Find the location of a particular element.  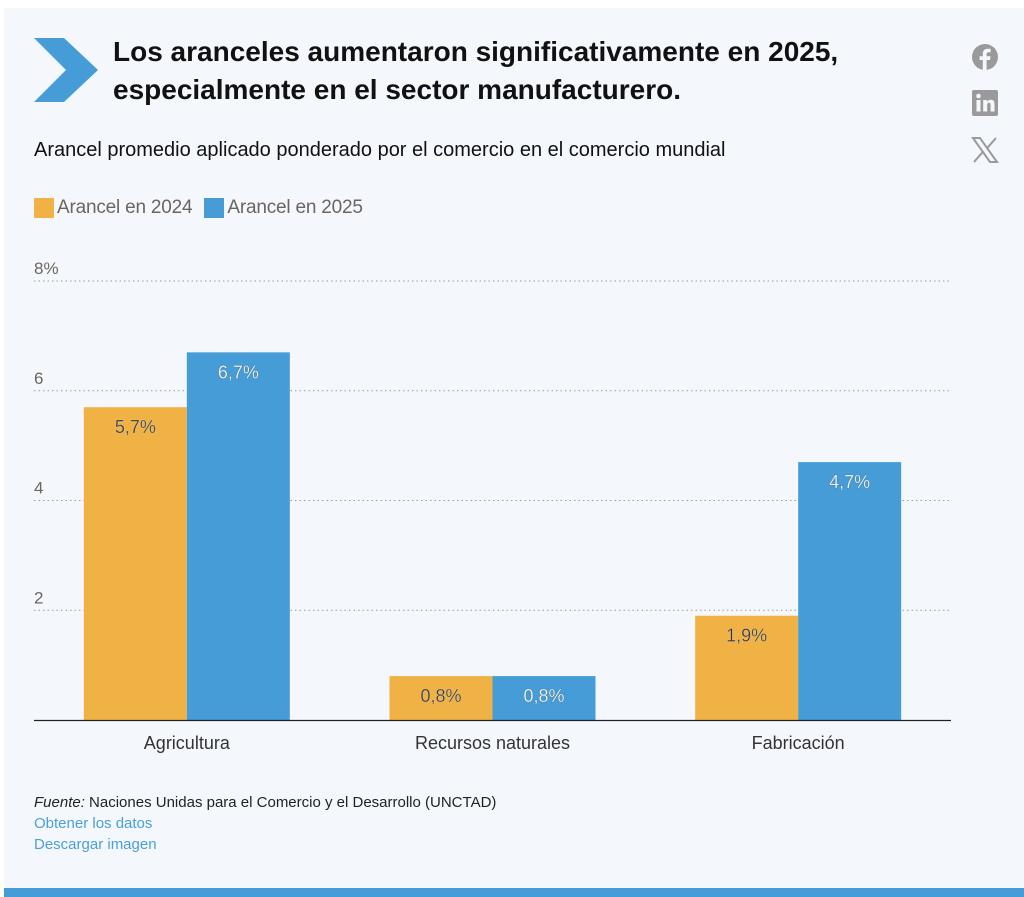

legend-item-2024: Arancel en 2024 is located at coordinates (113, 208).